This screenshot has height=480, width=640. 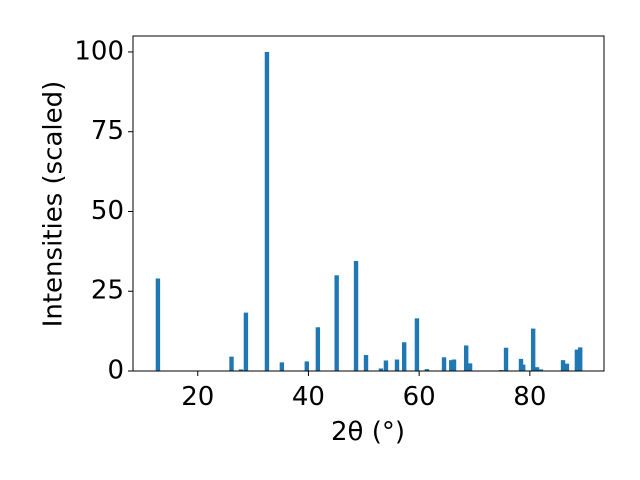 What do you see at coordinates (54, 204) in the screenshot?
I see `y-axis-label: Intensities (scaled)` at bounding box center [54, 204].